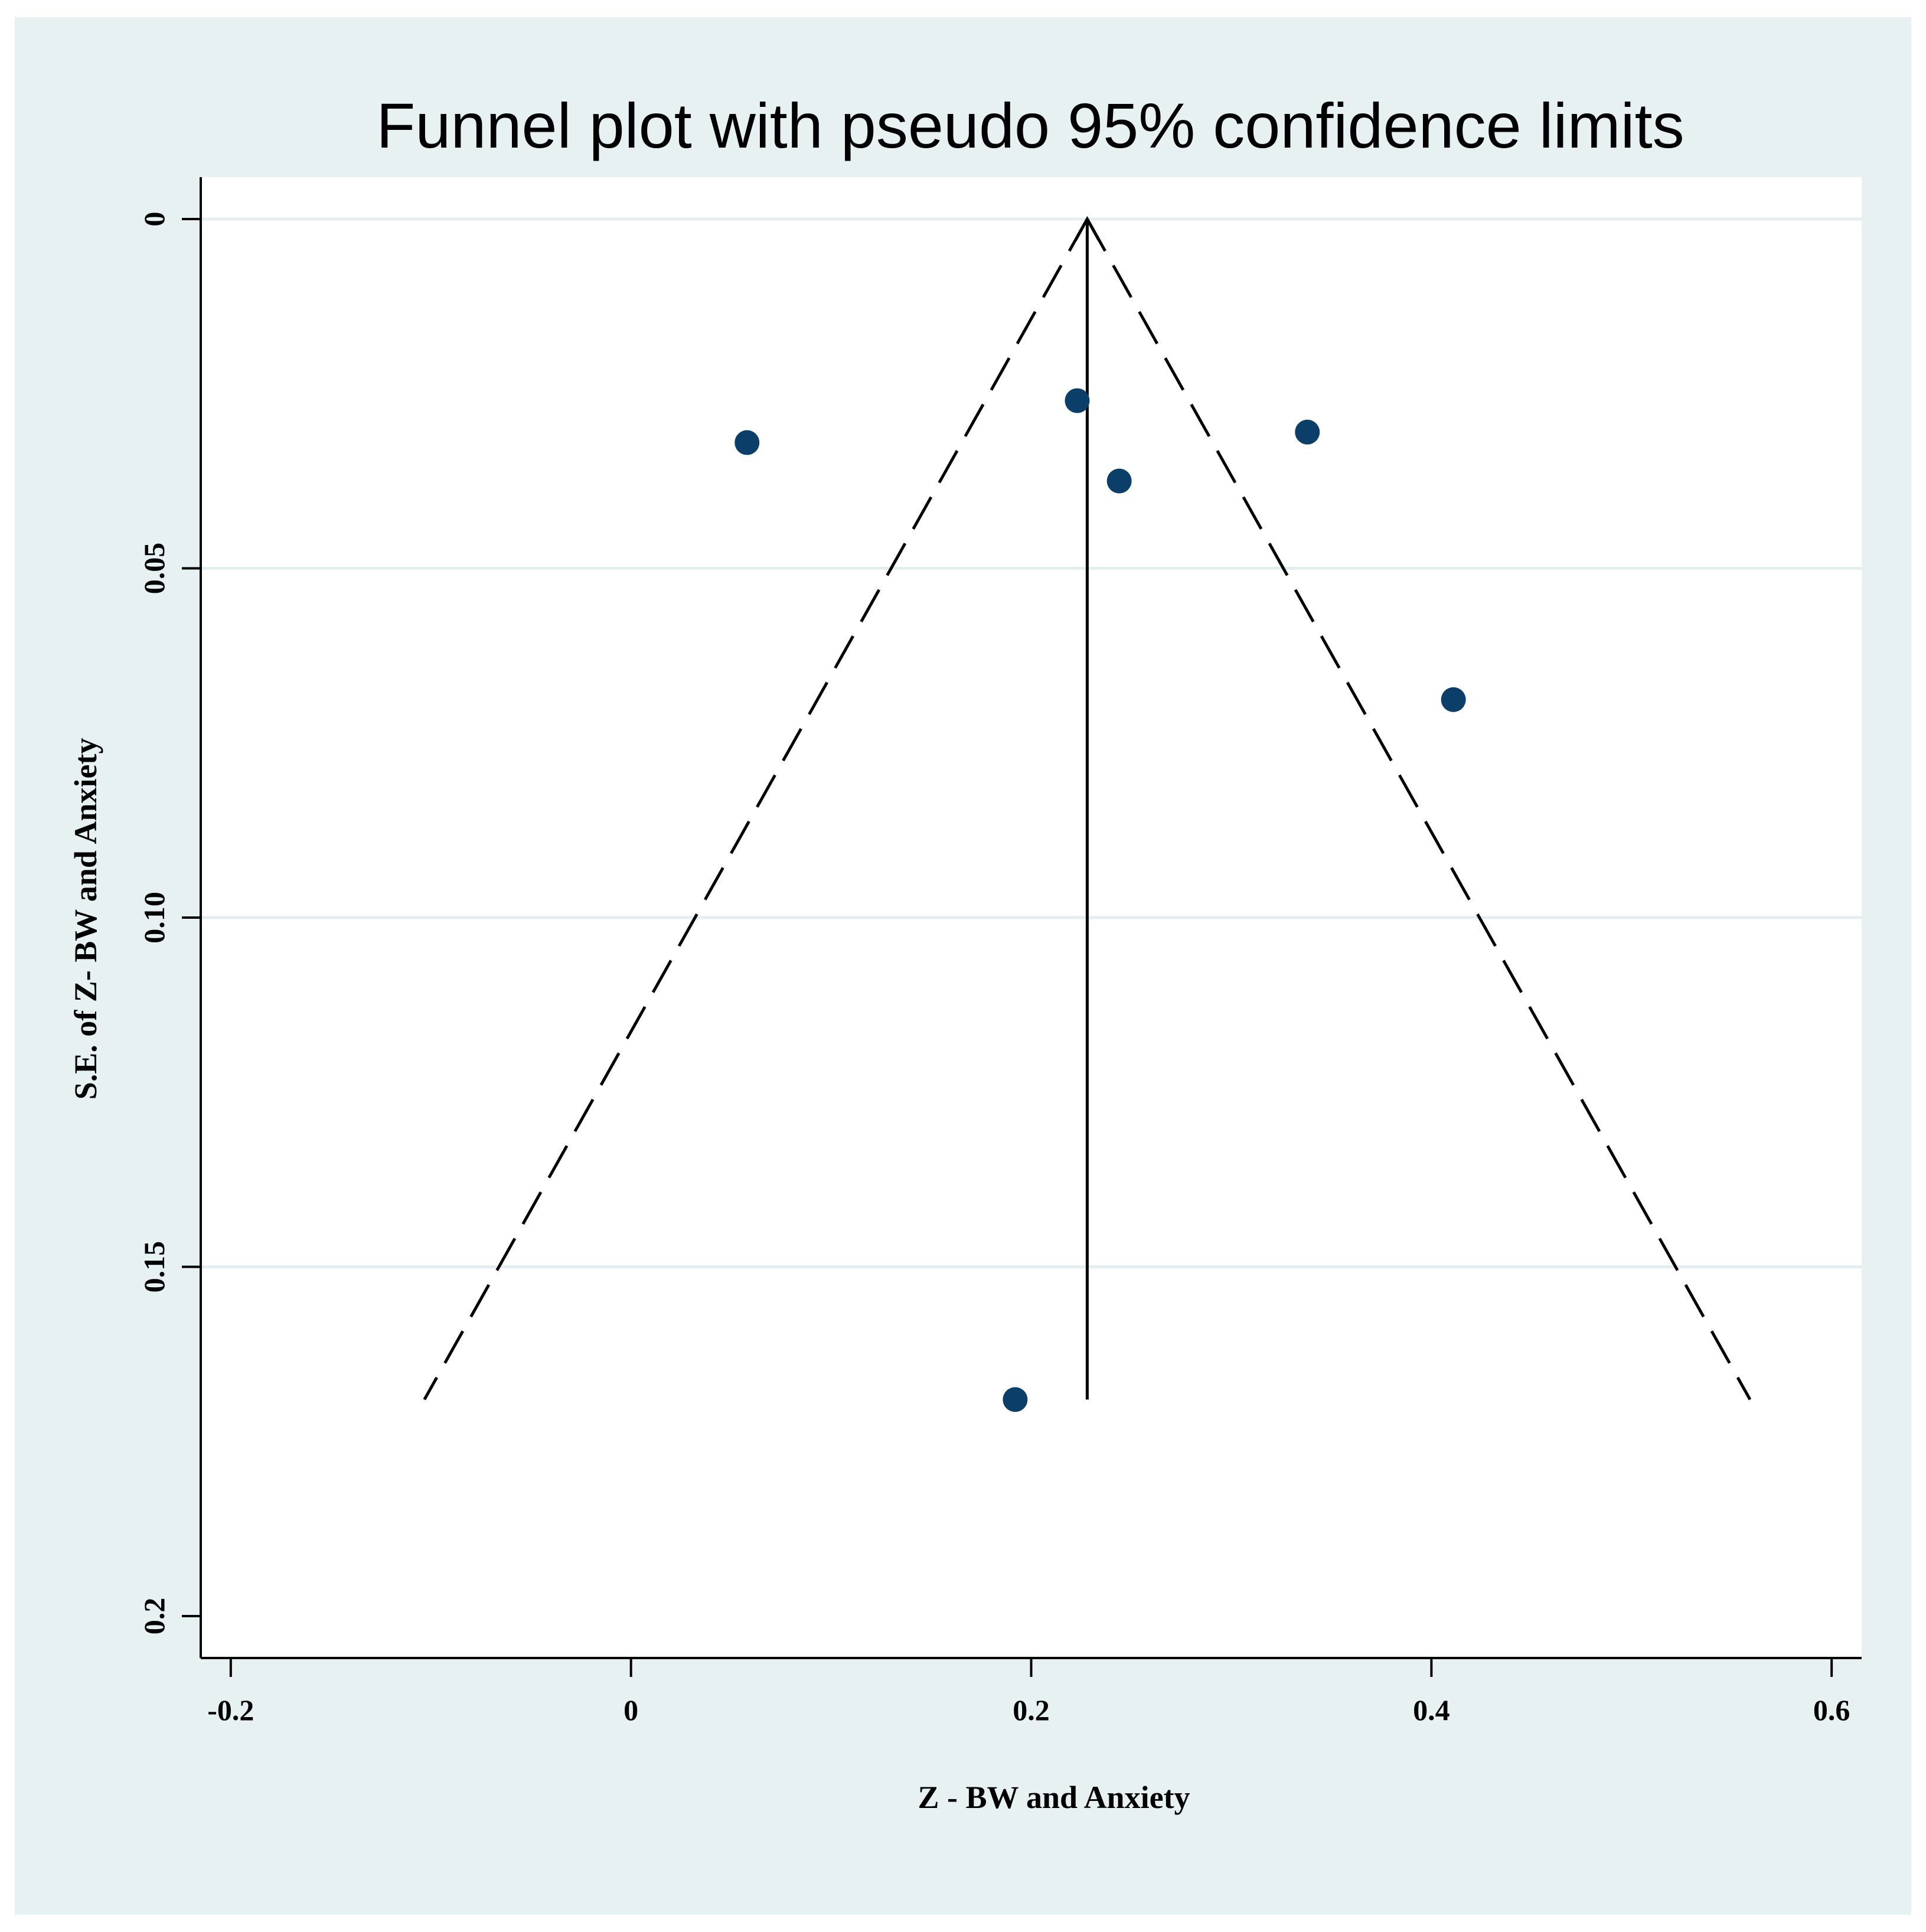 Image resolution: width=1926 pixels, height=1932 pixels. What do you see at coordinates (1054, 1797) in the screenshot?
I see `x-axis-label: Z - BW and Anxiety` at bounding box center [1054, 1797].